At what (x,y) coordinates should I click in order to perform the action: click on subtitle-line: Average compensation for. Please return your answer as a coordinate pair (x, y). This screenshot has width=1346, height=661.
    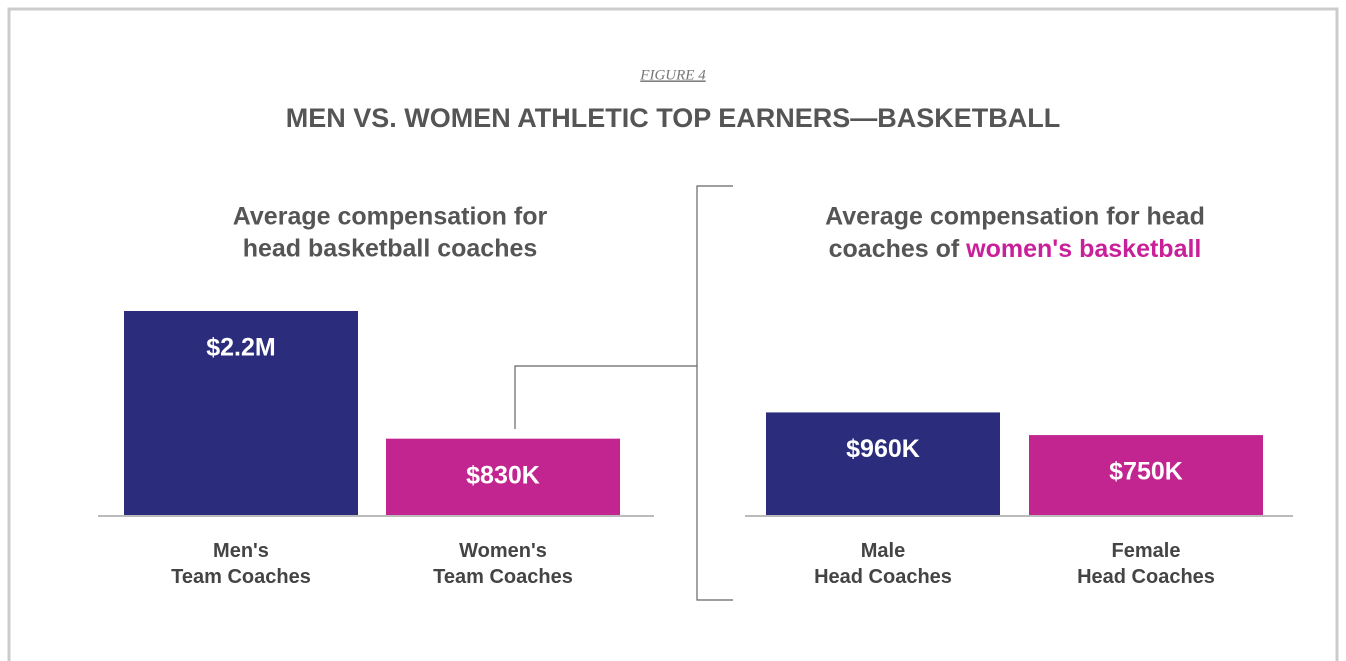
    Looking at the image, I should click on (390, 217).